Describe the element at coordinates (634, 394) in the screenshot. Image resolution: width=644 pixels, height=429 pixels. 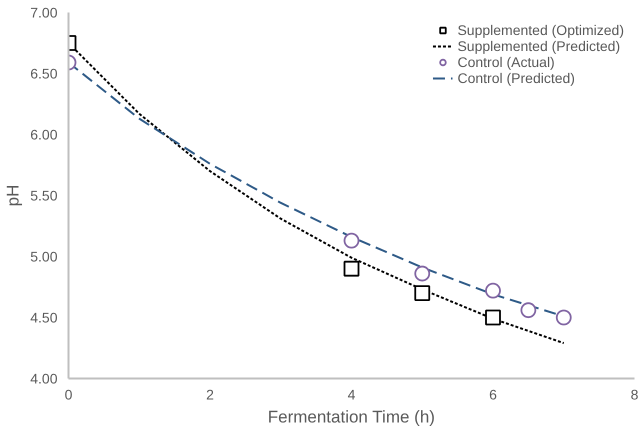
I see `x-tick-label: 8` at that location.